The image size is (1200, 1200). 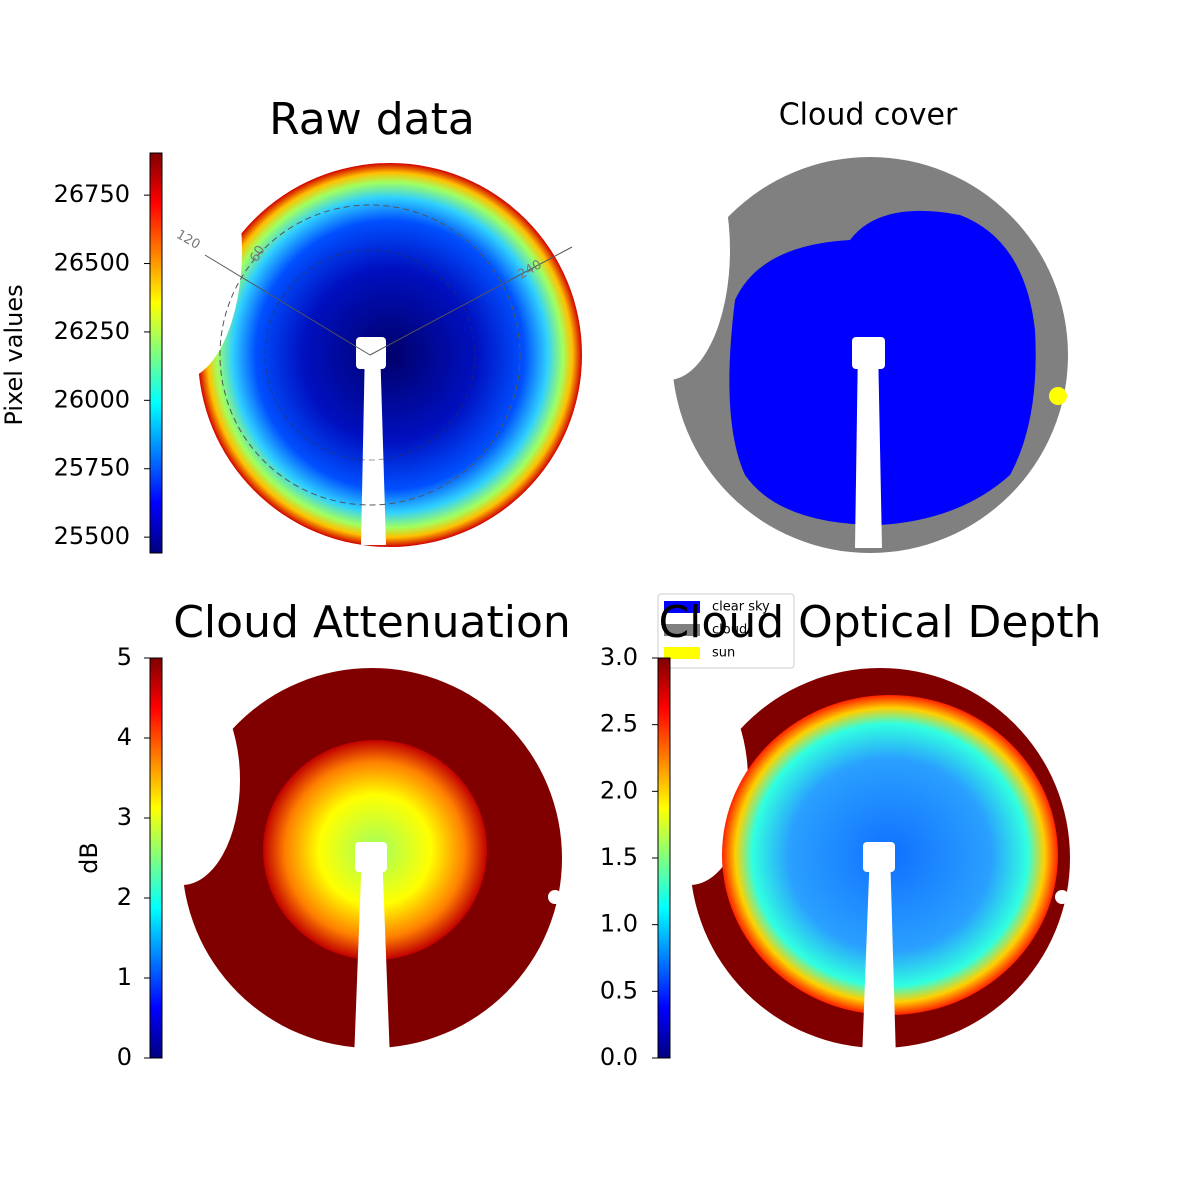 I want to click on colorbar-tick-label: 0.0, so click(x=619, y=1057).